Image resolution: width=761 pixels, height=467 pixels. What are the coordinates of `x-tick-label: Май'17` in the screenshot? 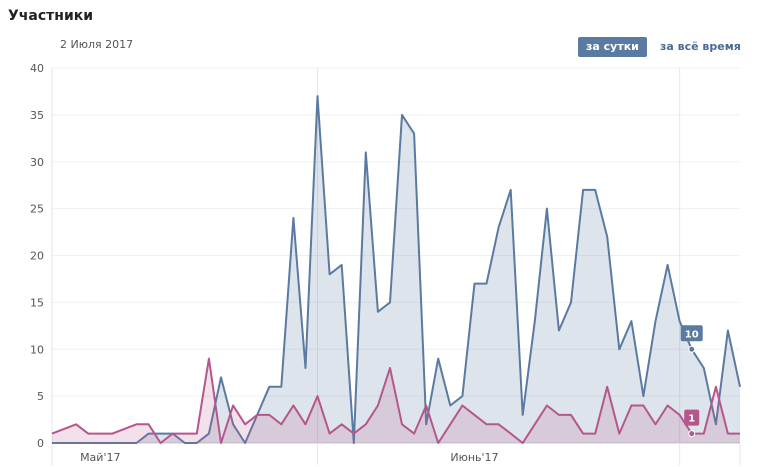 It's located at (100, 457).